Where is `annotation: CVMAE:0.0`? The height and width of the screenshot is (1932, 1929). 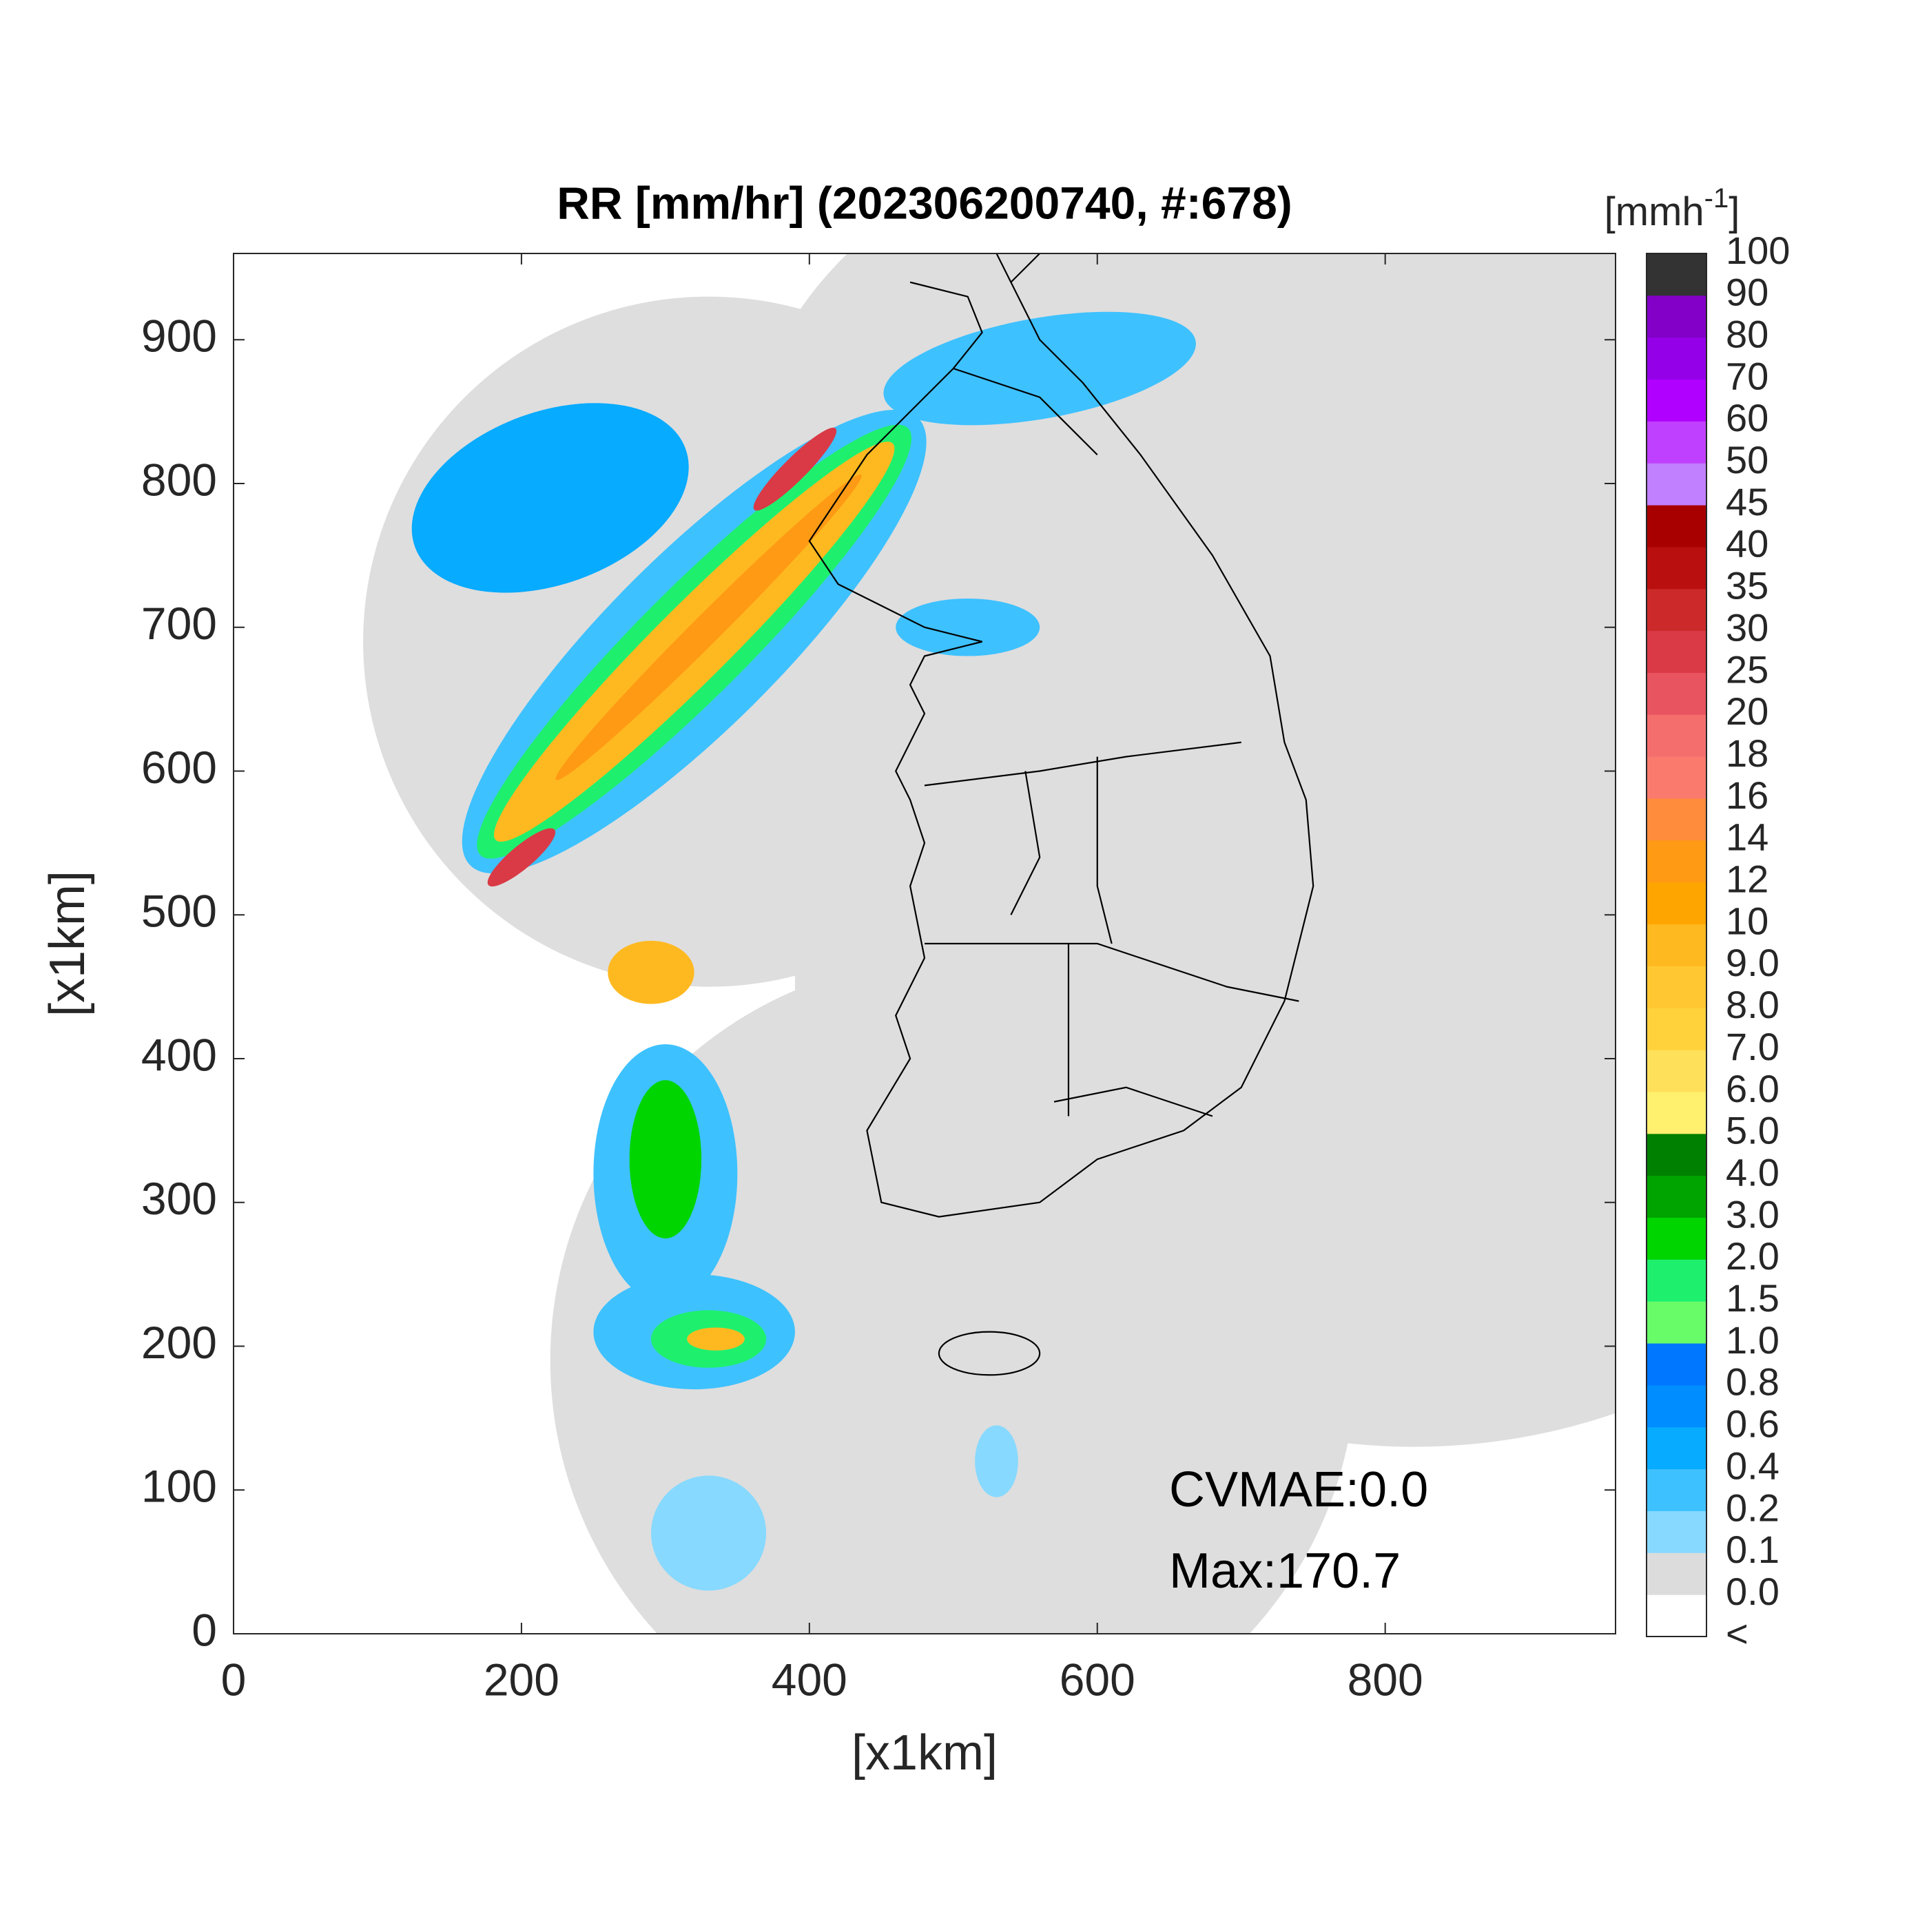 annotation: CVMAE:0.0 is located at coordinates (1298, 1489).